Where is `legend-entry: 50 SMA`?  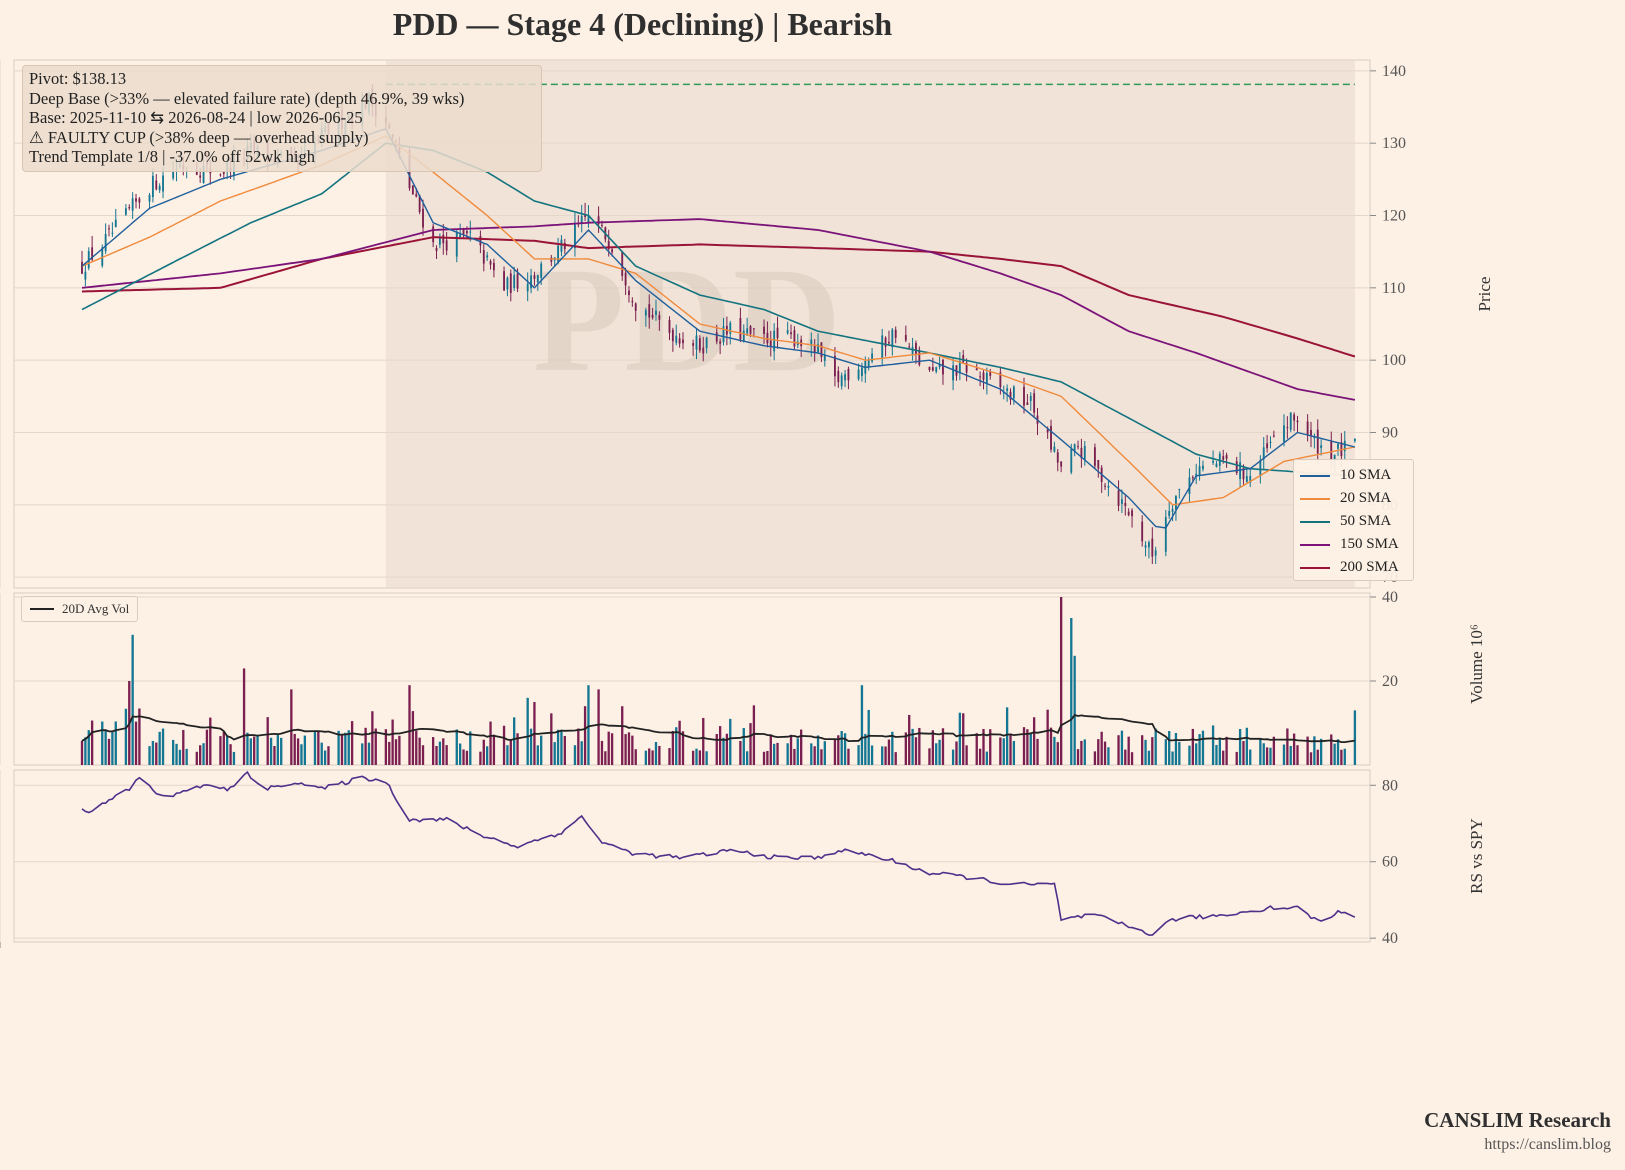 legend-entry: 50 SMA is located at coordinates (1353, 521).